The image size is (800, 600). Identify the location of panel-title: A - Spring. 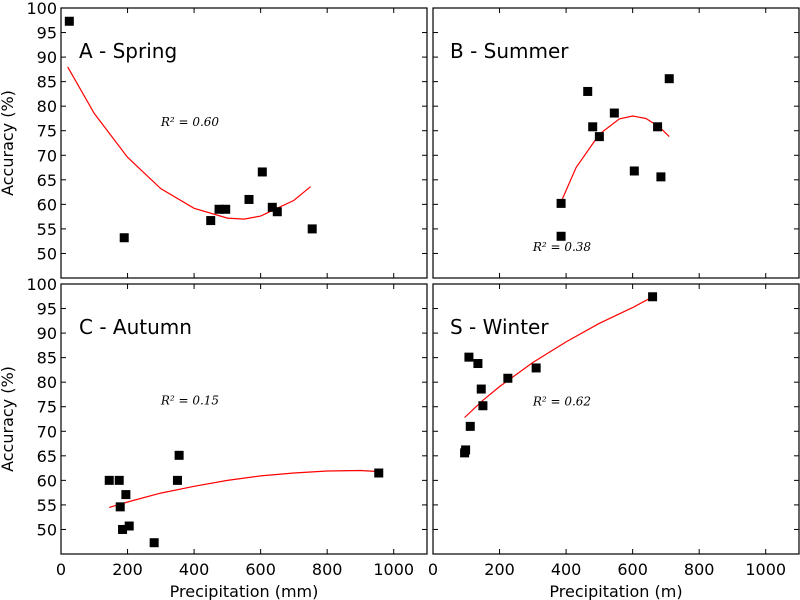
(128, 51).